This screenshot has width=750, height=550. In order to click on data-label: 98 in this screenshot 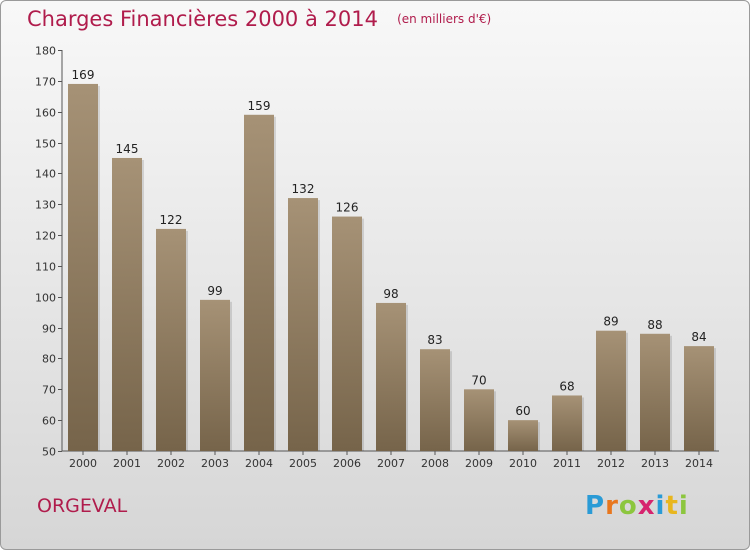, I will do `click(390, 294)`.